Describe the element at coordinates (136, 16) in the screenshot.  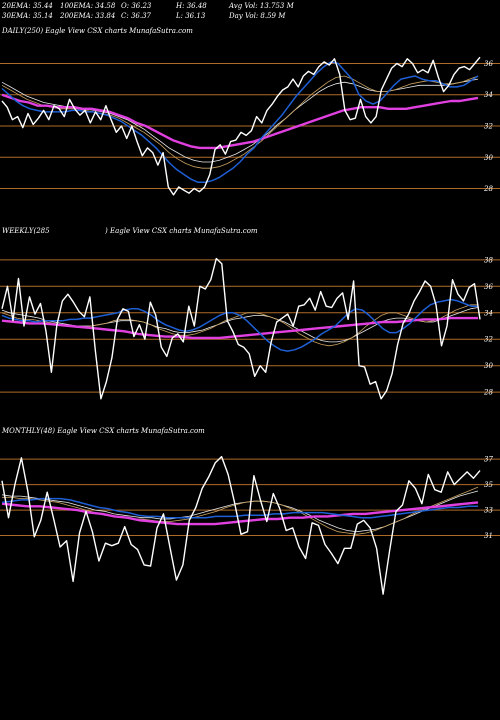
I see `close-value: C: 36.37` at that location.